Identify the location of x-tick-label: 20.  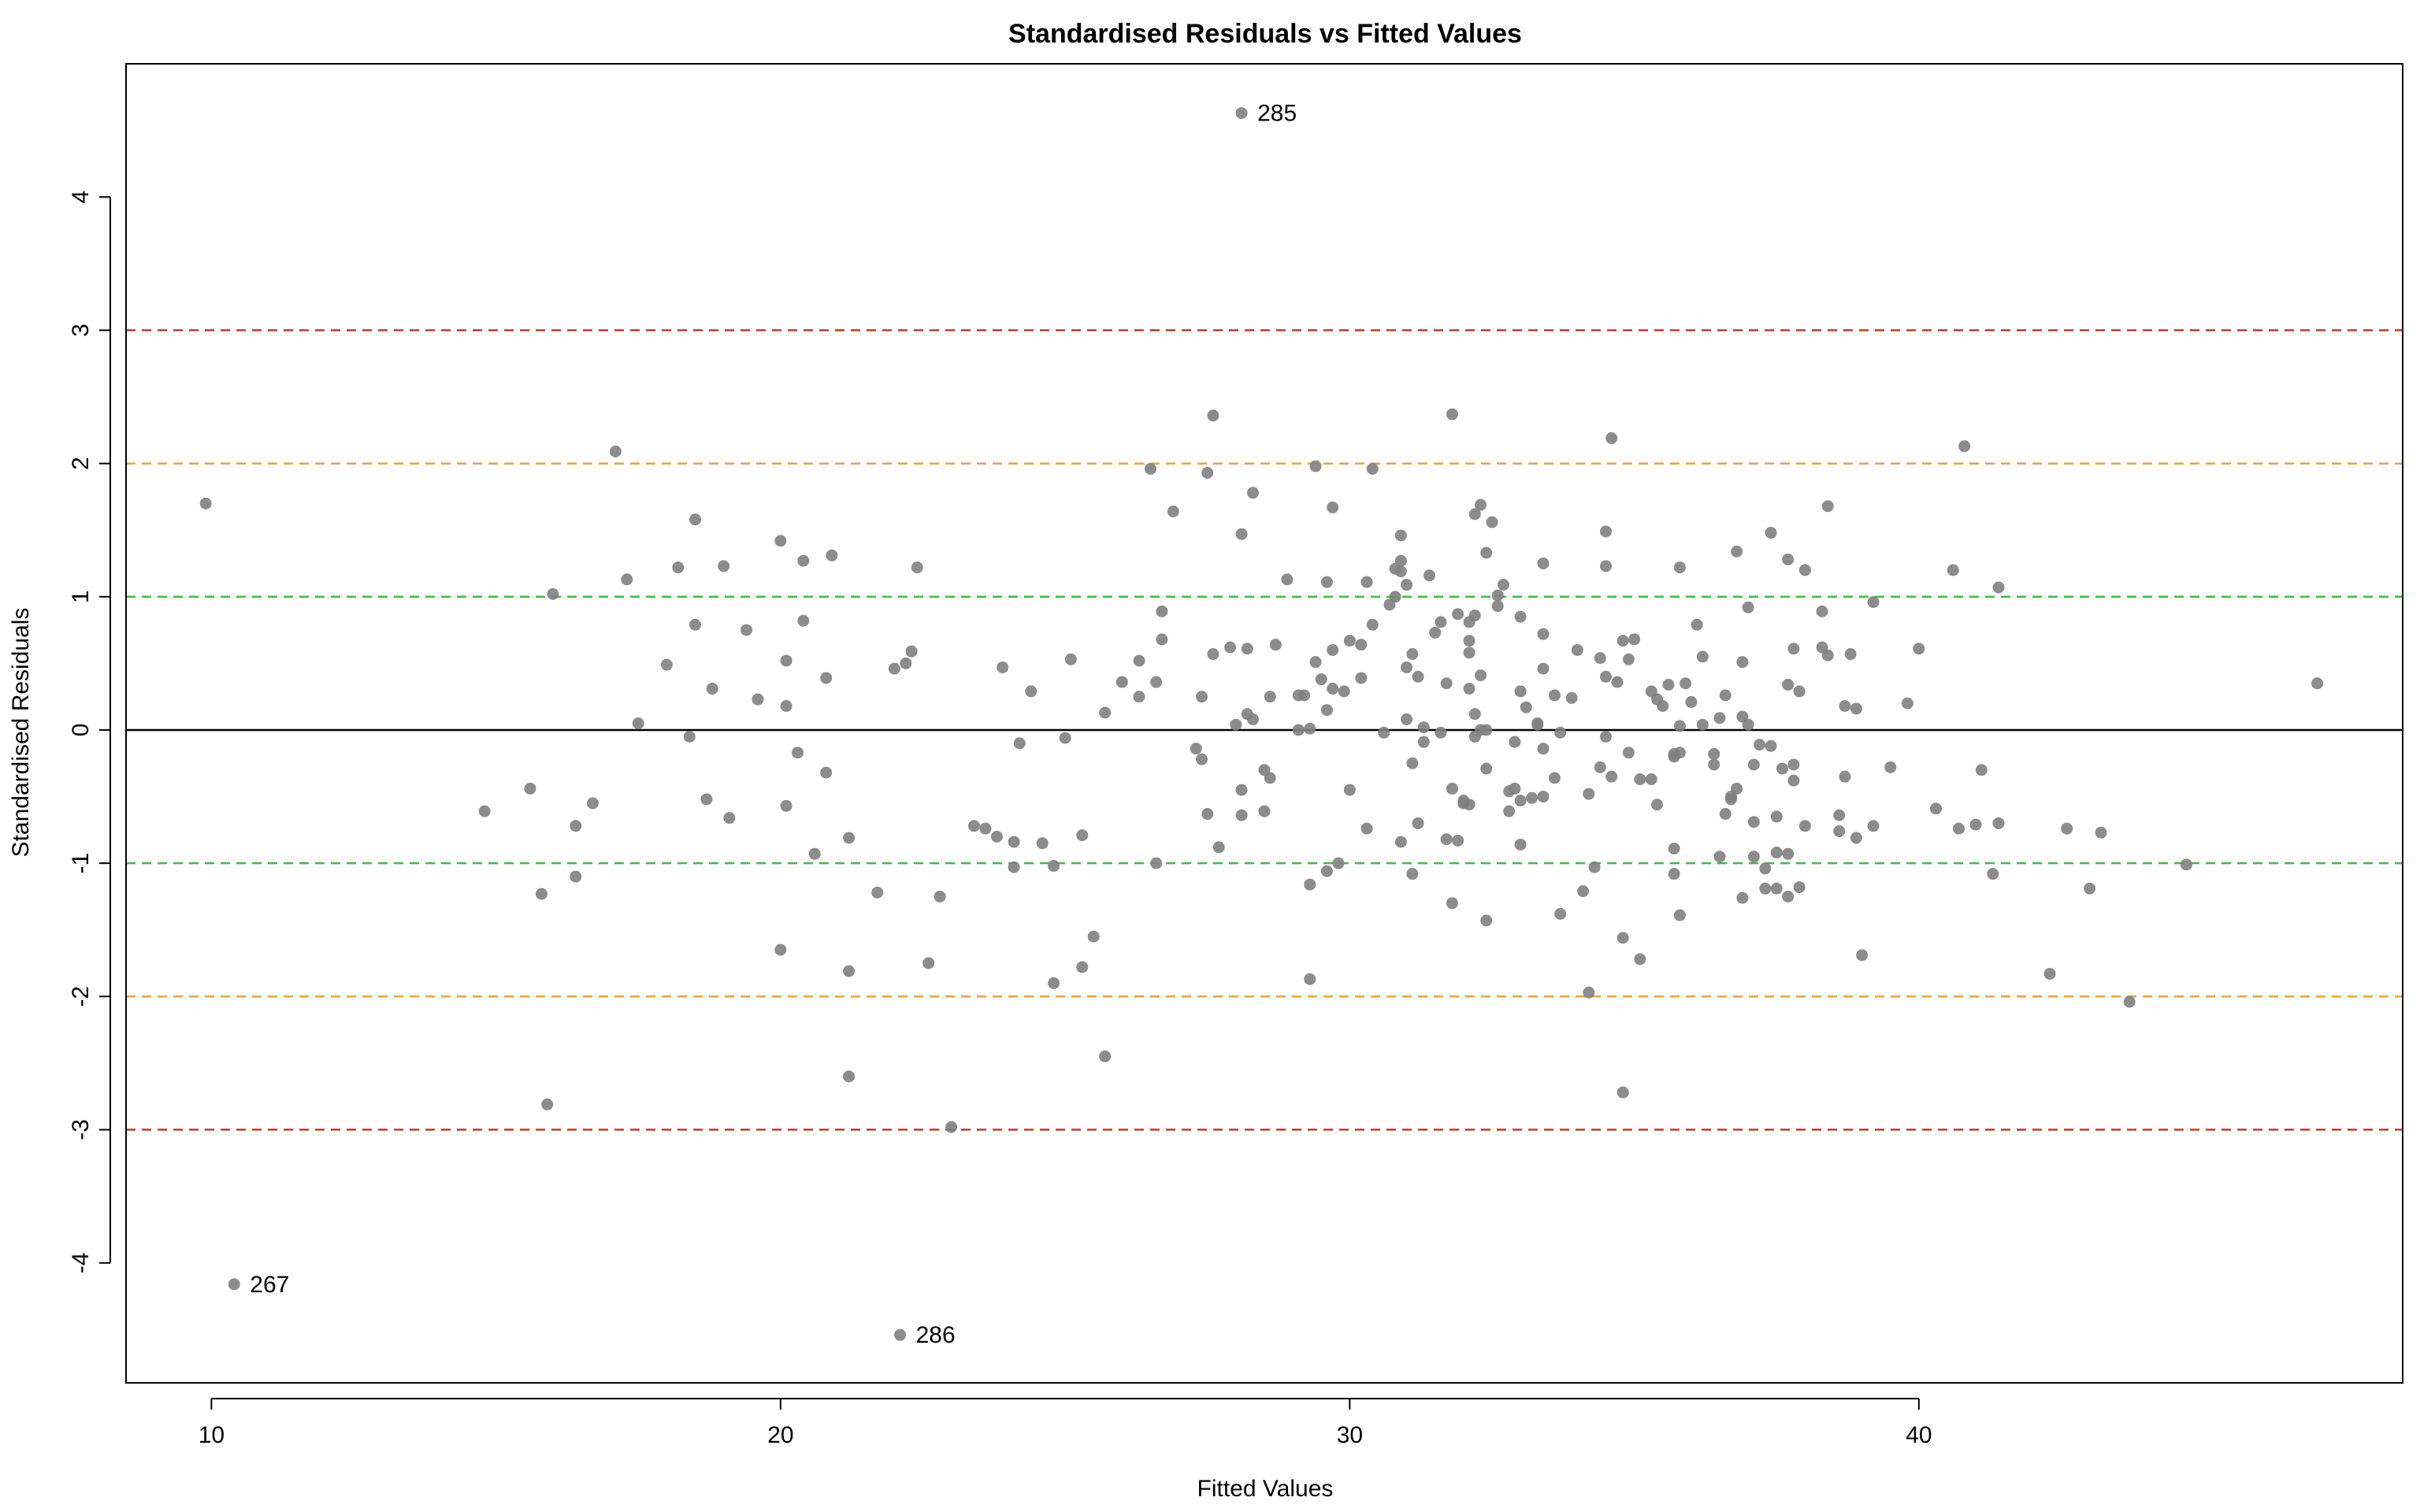
(780, 1435).